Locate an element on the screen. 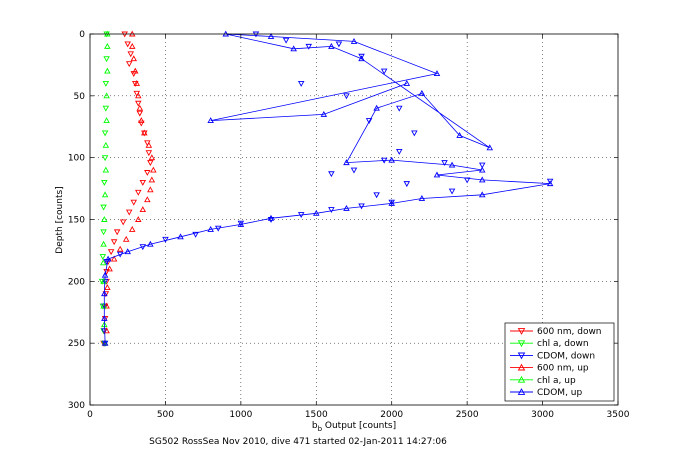 Image resolution: width=681 pixels, height=454 pixels. x-tick-label: 3000 is located at coordinates (542, 415).